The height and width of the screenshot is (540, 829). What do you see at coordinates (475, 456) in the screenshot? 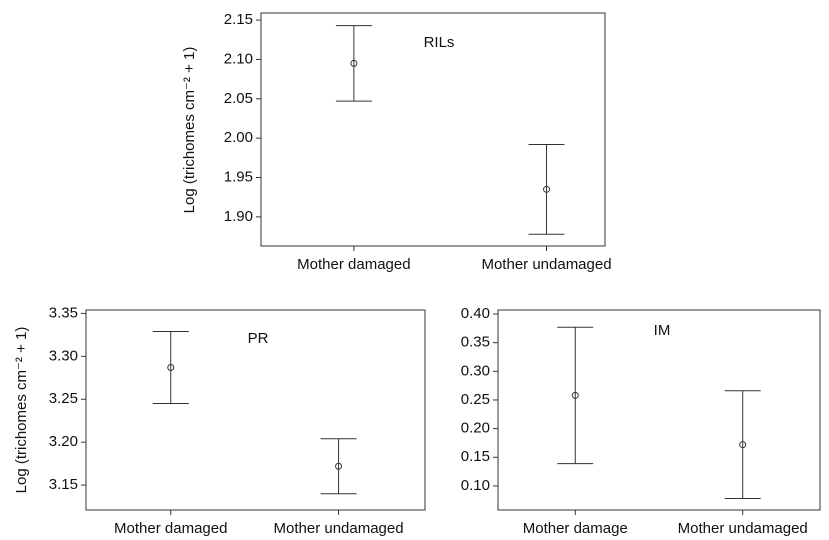
I see `y-tick-label: 0.15` at bounding box center [475, 456].